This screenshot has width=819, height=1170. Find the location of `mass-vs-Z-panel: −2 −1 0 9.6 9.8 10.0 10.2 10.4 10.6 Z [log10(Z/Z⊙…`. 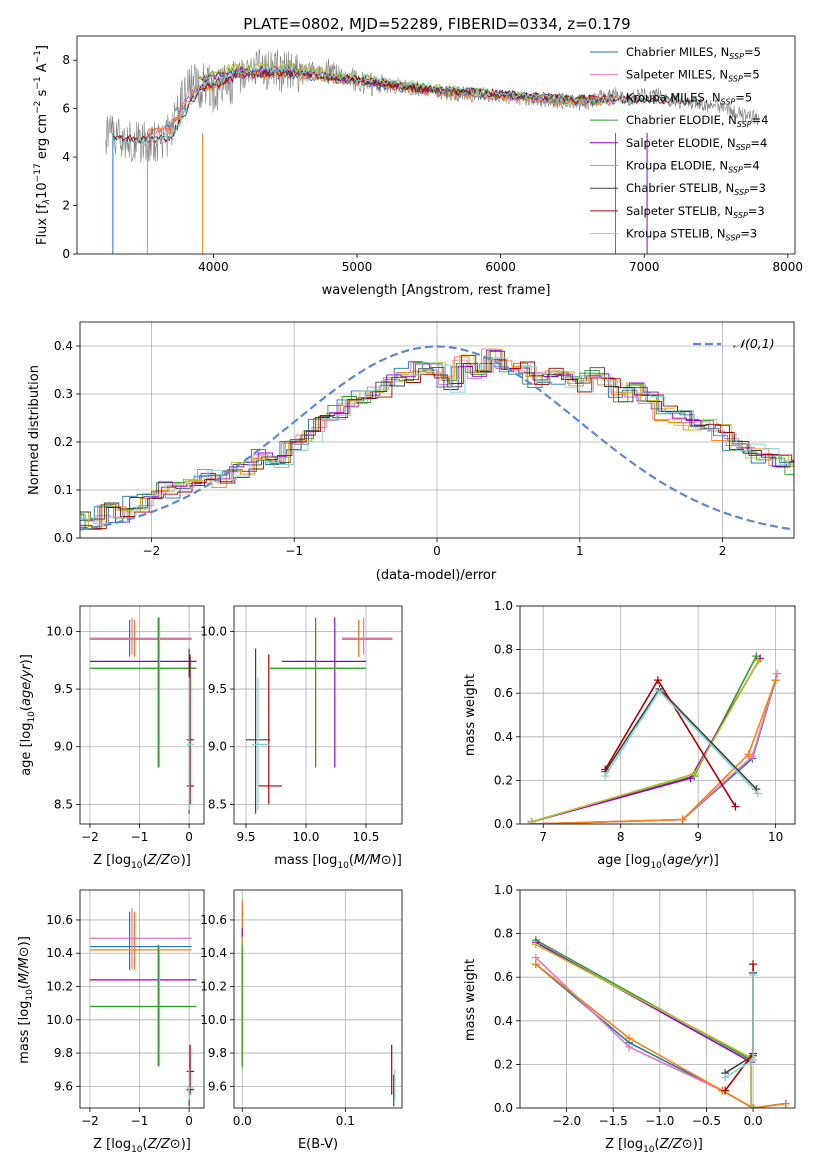

mass-vs-Z-panel: −2 −1 0 9.6 9.8 10.0 10.2 10.4 10.6 Z [log10(Z/Z⊙… is located at coordinates (111, 1022).